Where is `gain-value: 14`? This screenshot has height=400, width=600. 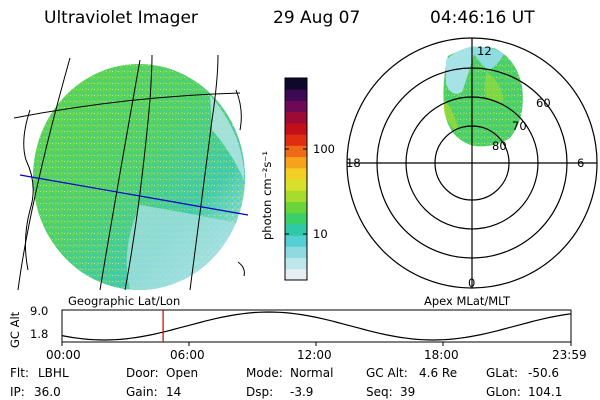 gain-value: 14 is located at coordinates (174, 392).